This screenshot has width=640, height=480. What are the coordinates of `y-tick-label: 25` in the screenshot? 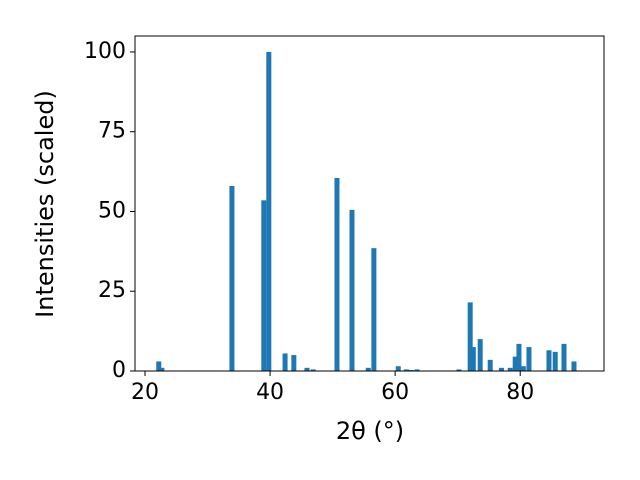 It's located at (112, 290).